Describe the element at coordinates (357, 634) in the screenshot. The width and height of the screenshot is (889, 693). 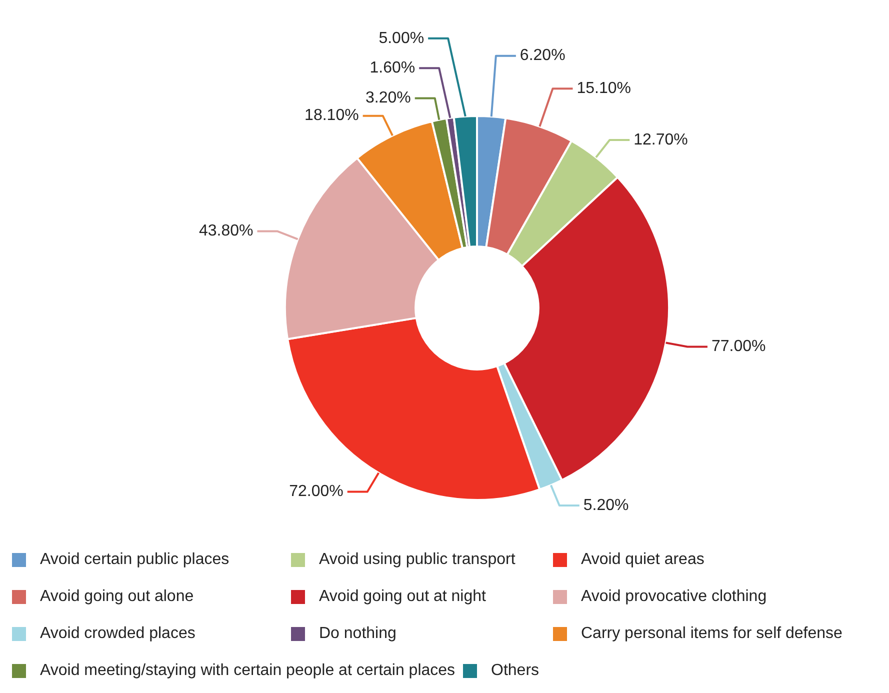
I see `legend-label: Do nothing` at that location.